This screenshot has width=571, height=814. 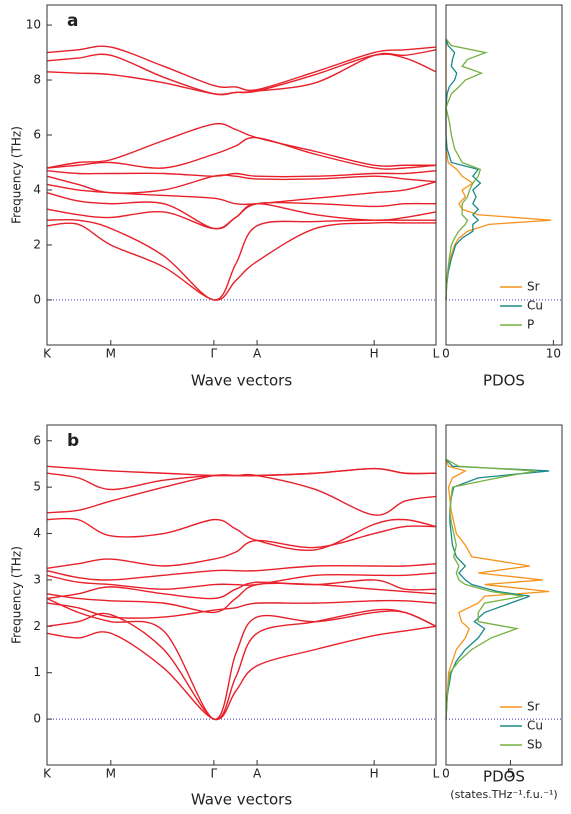 What do you see at coordinates (37, 487) in the screenshot?
I see `y-tick-label: 5` at bounding box center [37, 487].